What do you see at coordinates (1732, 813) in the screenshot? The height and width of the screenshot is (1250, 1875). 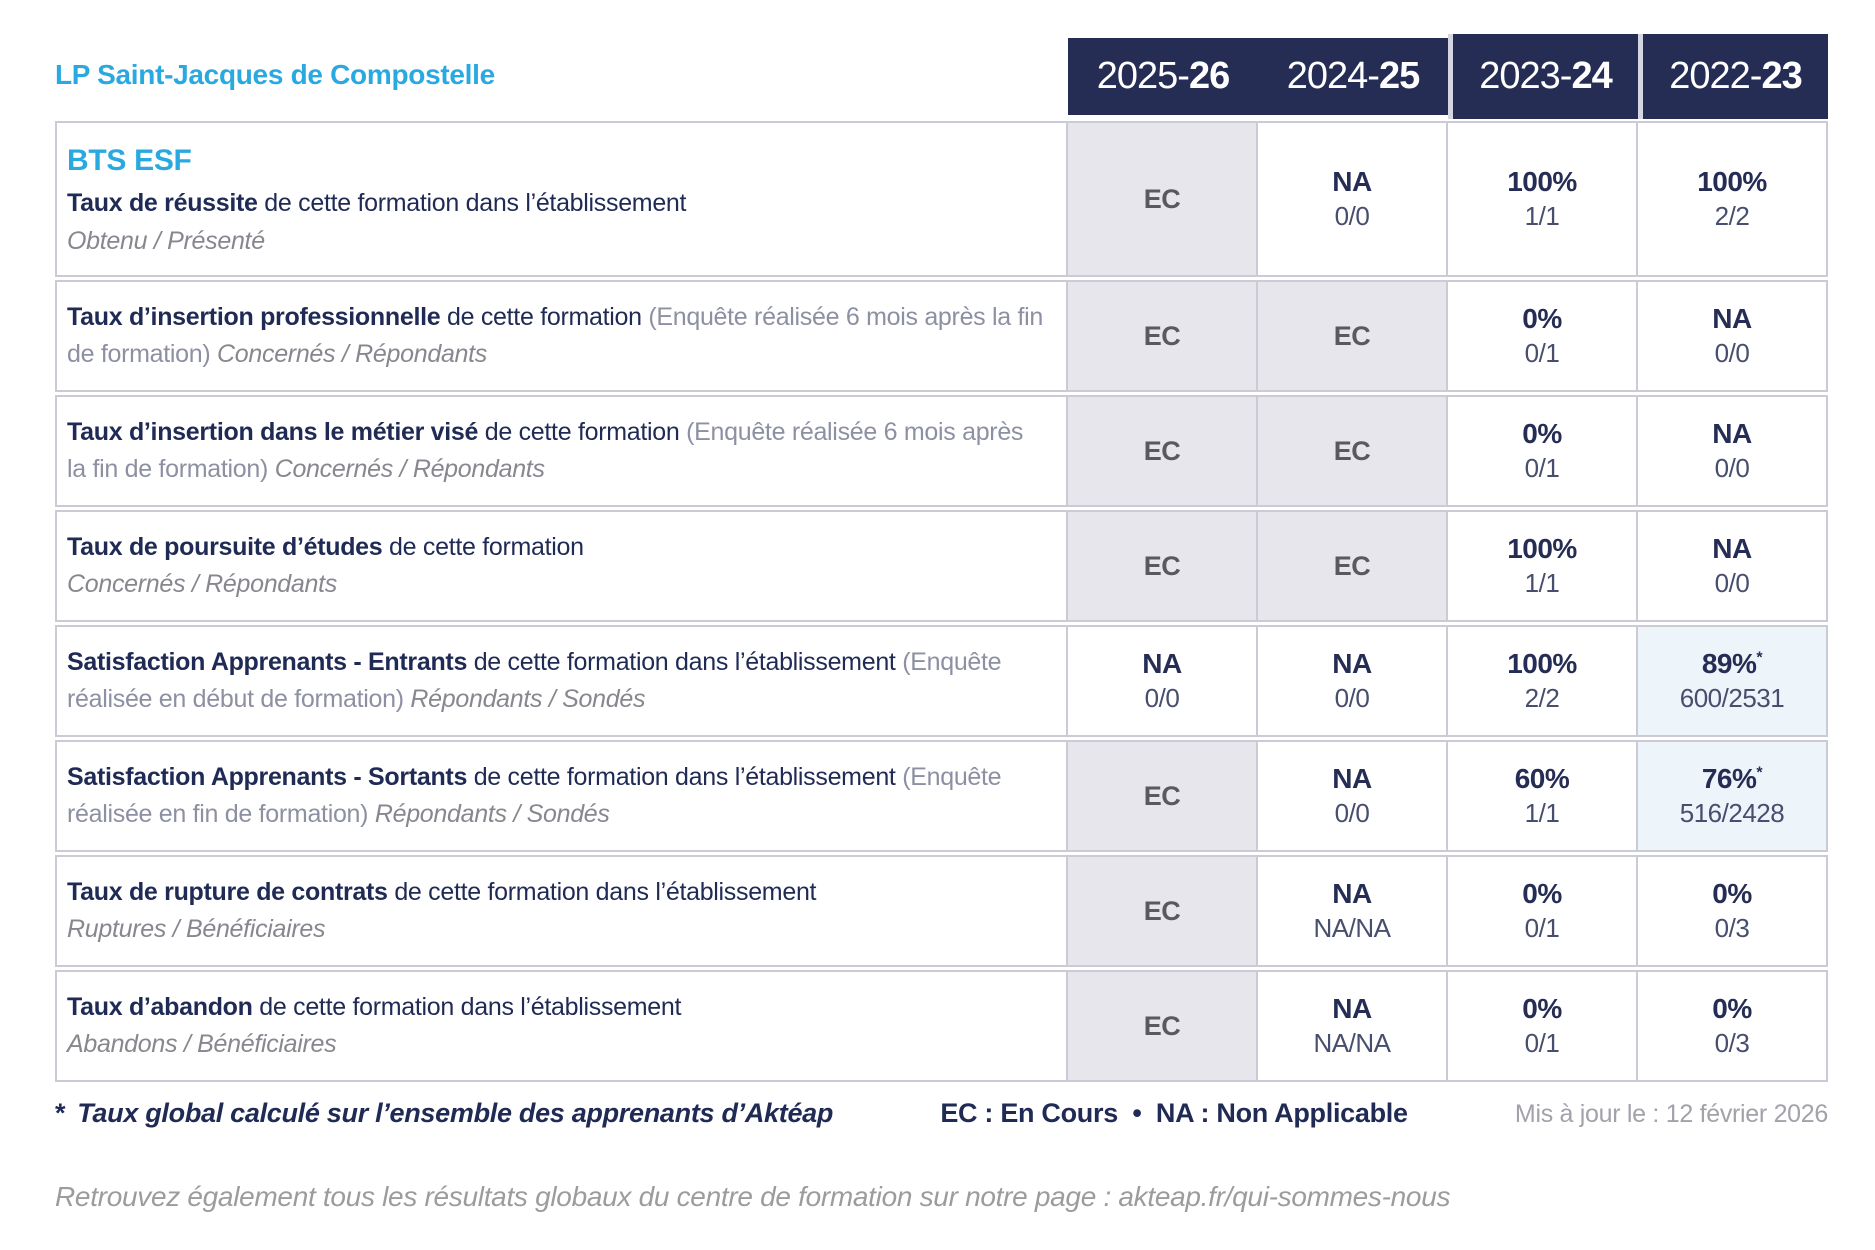 I see `cell-fraction: 516/2428` at bounding box center [1732, 813].